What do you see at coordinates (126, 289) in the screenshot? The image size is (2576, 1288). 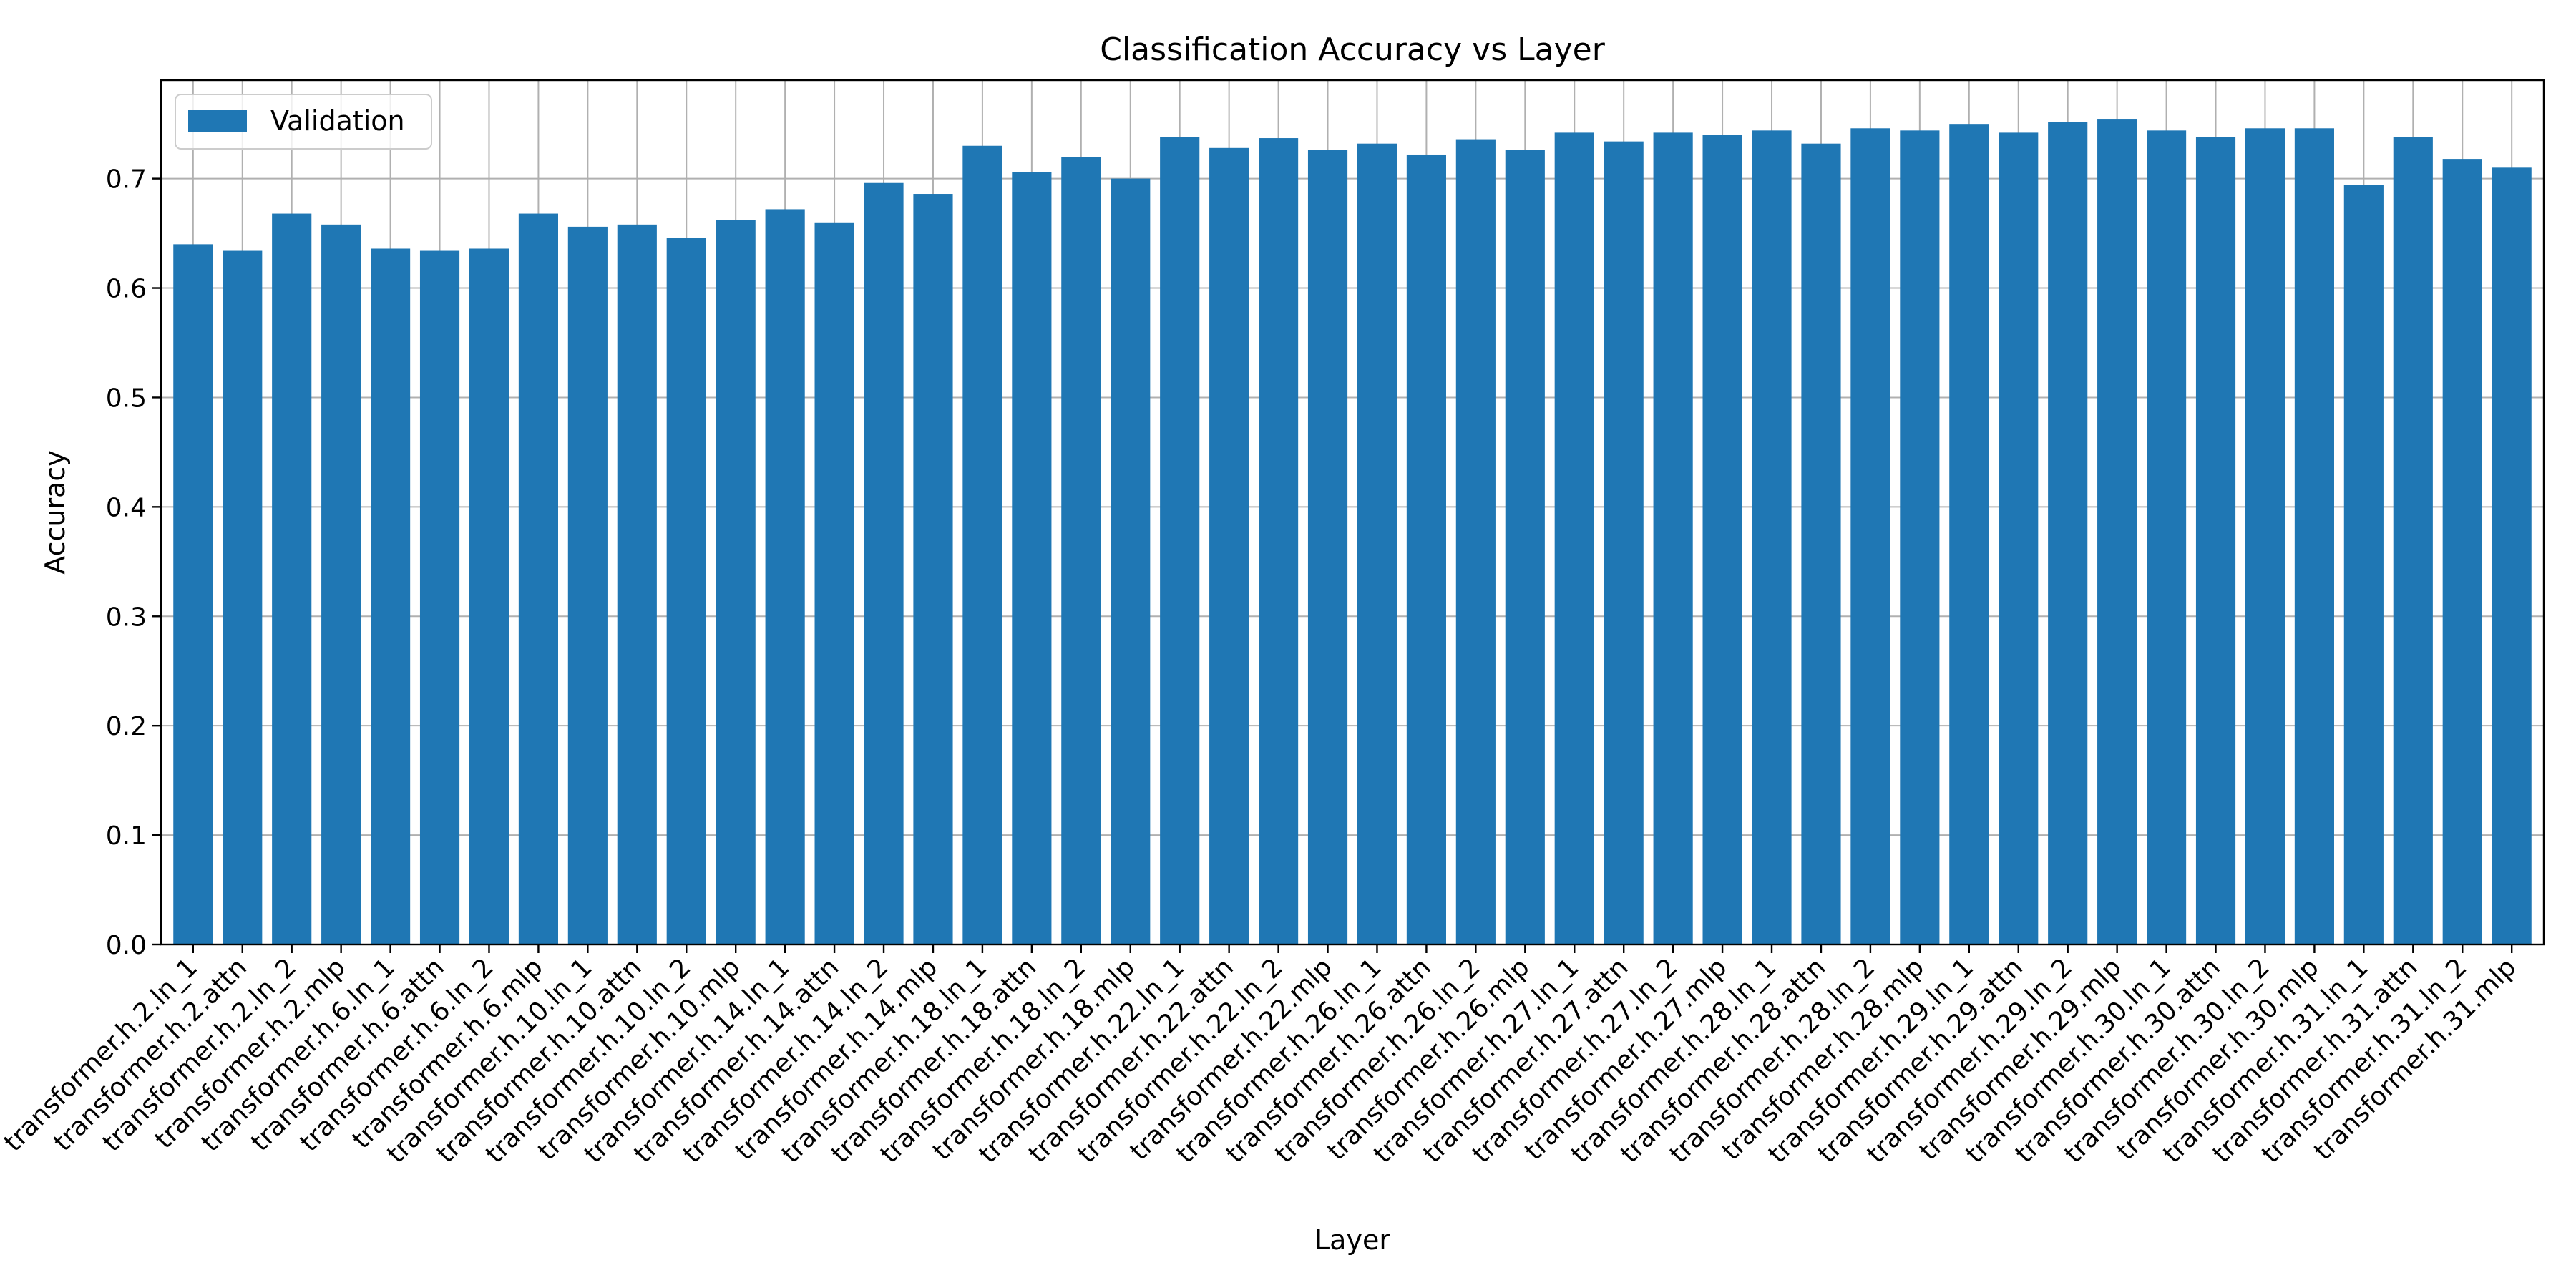 I see `y-tick-label: 0.6` at bounding box center [126, 289].